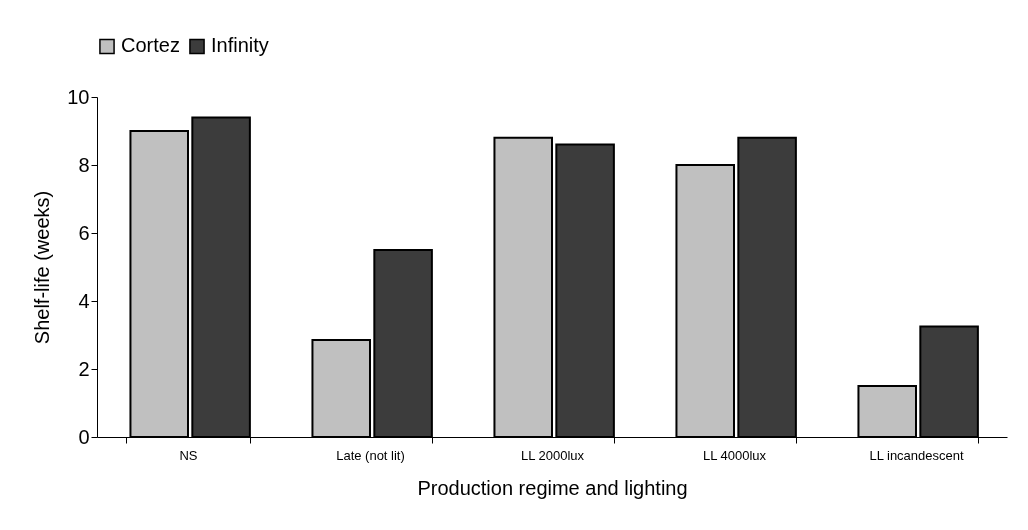 Image resolution: width=1028 pixels, height=530 pixels. What do you see at coordinates (552, 487) in the screenshot?
I see `x-axis-title: Production regime and lighting` at bounding box center [552, 487].